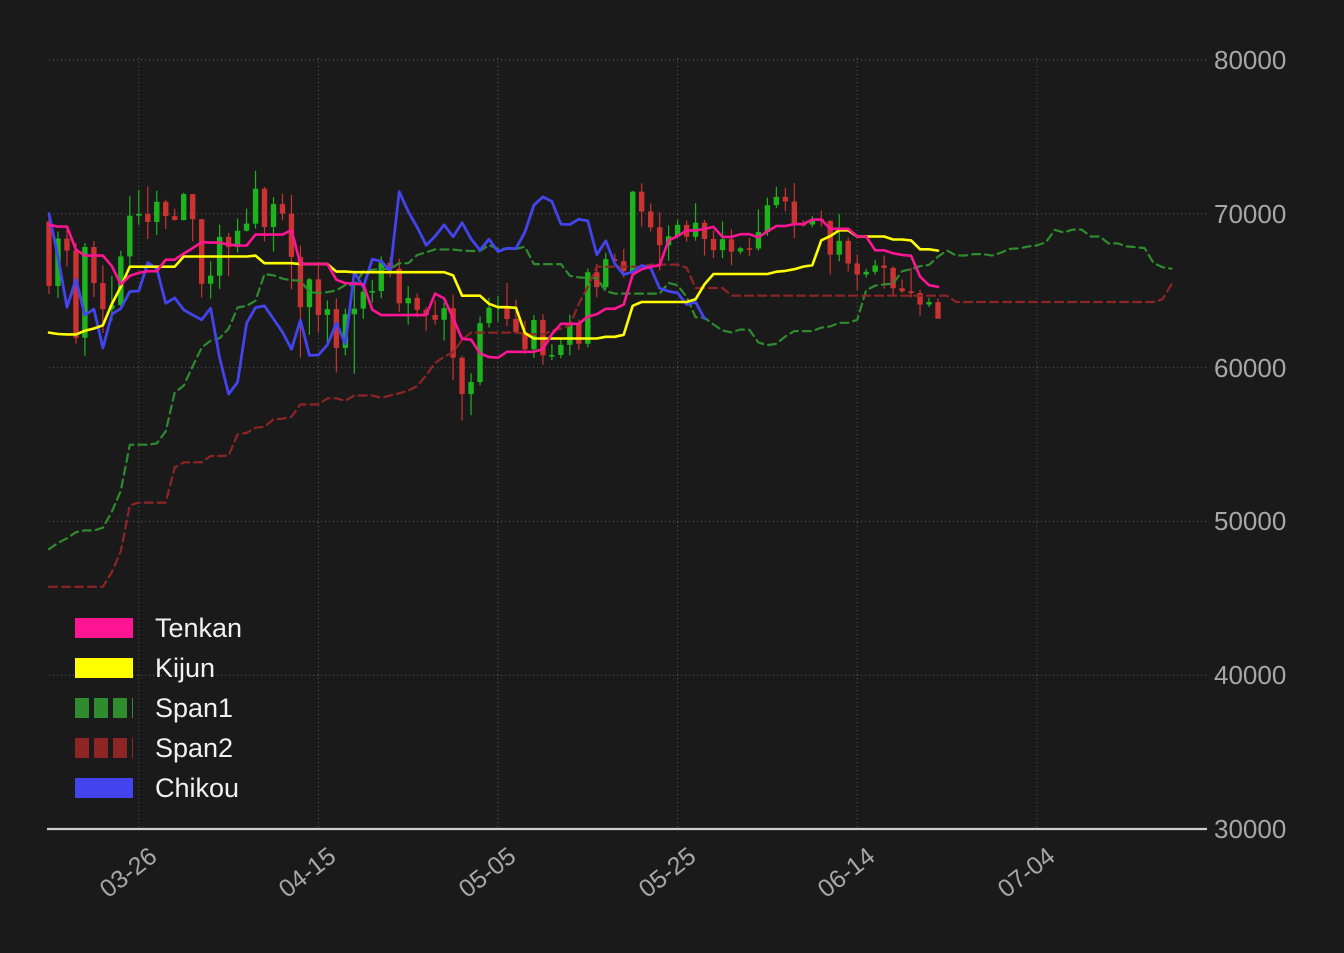  What do you see at coordinates (1250, 367) in the screenshot?
I see `y-tick-label: 60000` at bounding box center [1250, 367].